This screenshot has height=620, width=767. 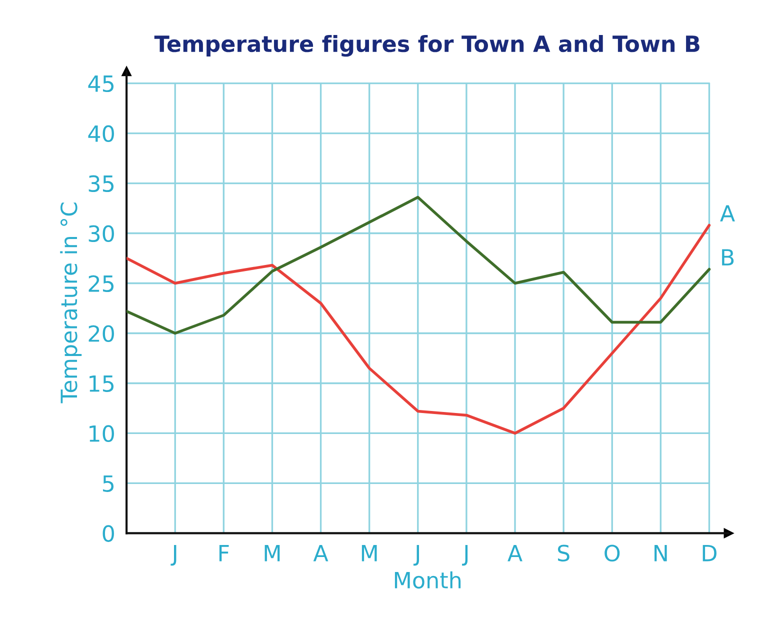 I want to click on x-tick-label: N, so click(x=660, y=553).